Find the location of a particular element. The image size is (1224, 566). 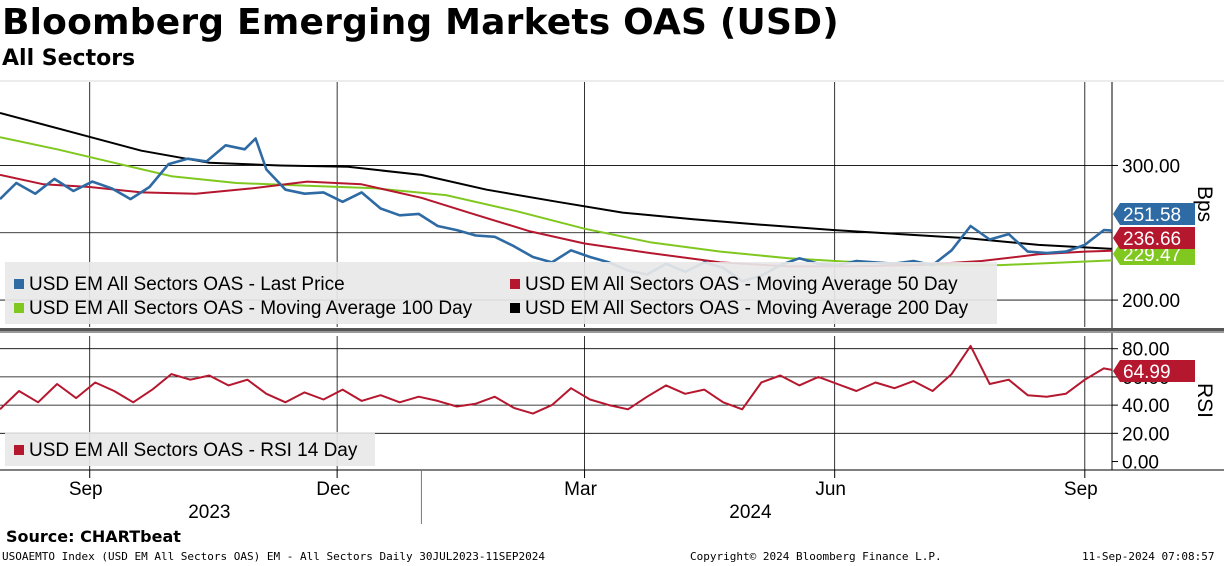

price-legend-swatch-ma200 is located at coordinates (515, 308).